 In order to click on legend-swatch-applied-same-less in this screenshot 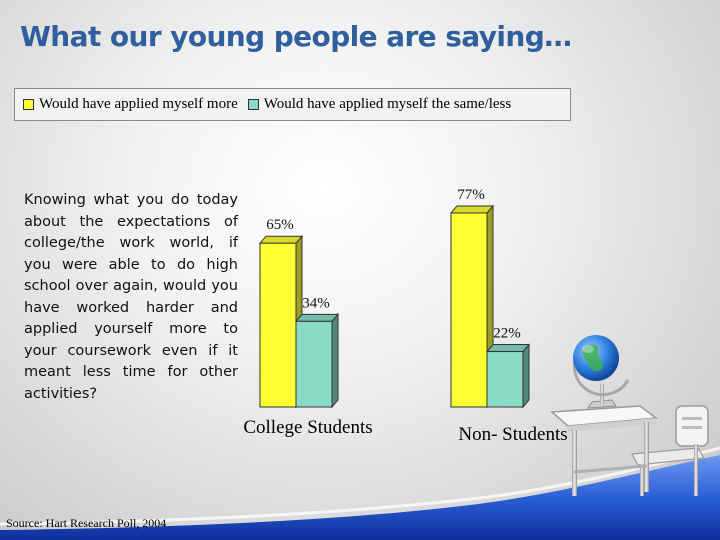, I will do `click(253, 104)`.